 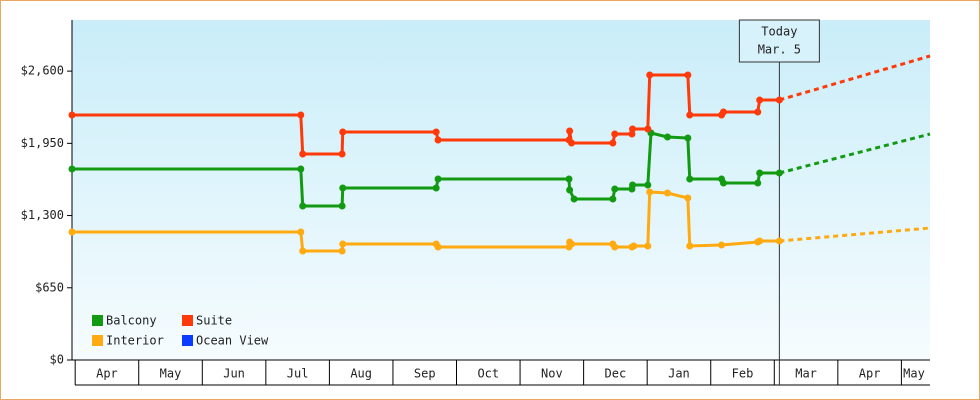 I want to click on x-tick-label: Aug, so click(x=361, y=374).